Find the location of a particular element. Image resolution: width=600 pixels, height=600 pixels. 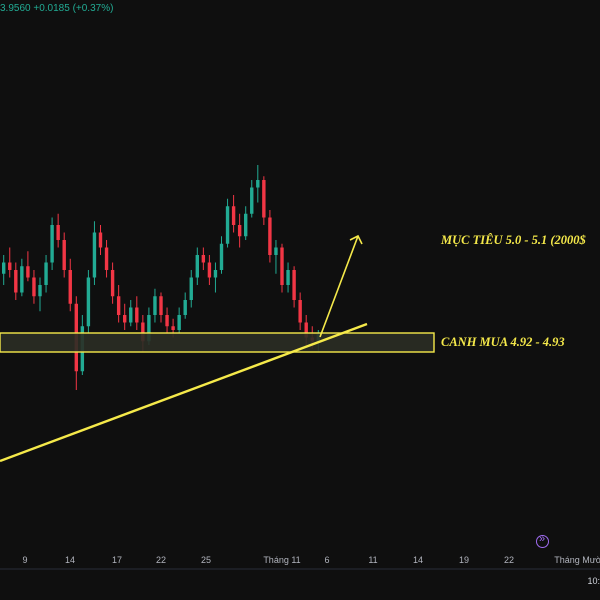

x-tick-label: Tháng 11 is located at coordinates (281, 560).